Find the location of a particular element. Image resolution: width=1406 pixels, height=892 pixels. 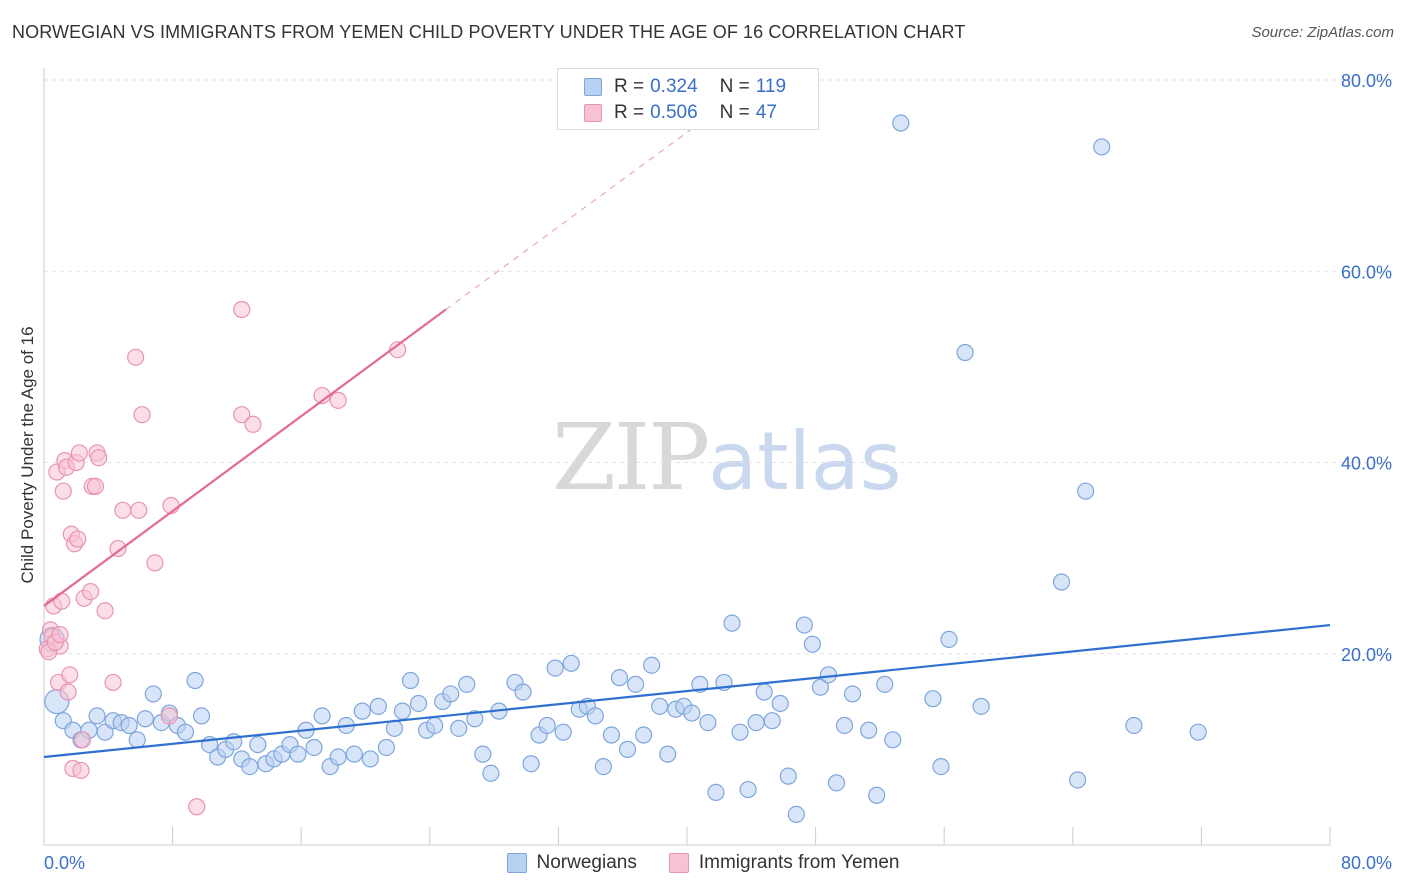

y-tick-label: 80.0% is located at coordinates (1366, 81).